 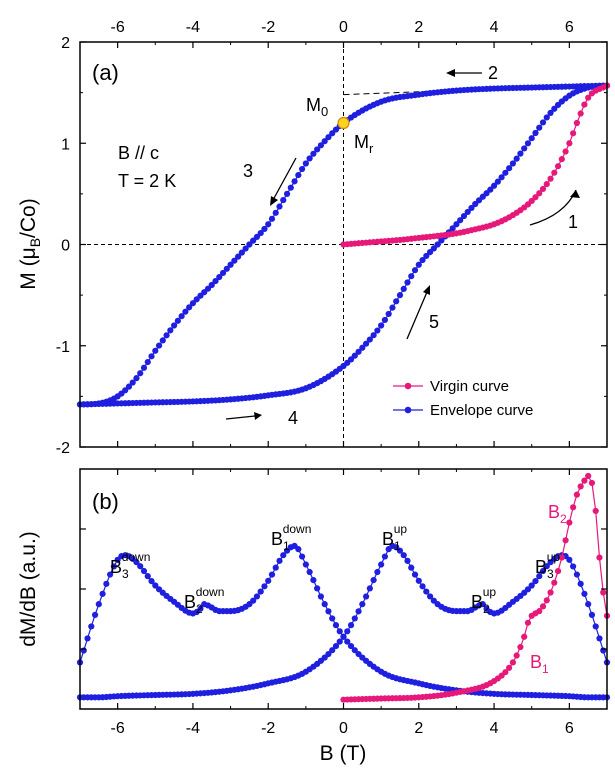 What do you see at coordinates (539, 664) in the screenshot?
I see `peak-label-b1-virgin: B1` at bounding box center [539, 664].